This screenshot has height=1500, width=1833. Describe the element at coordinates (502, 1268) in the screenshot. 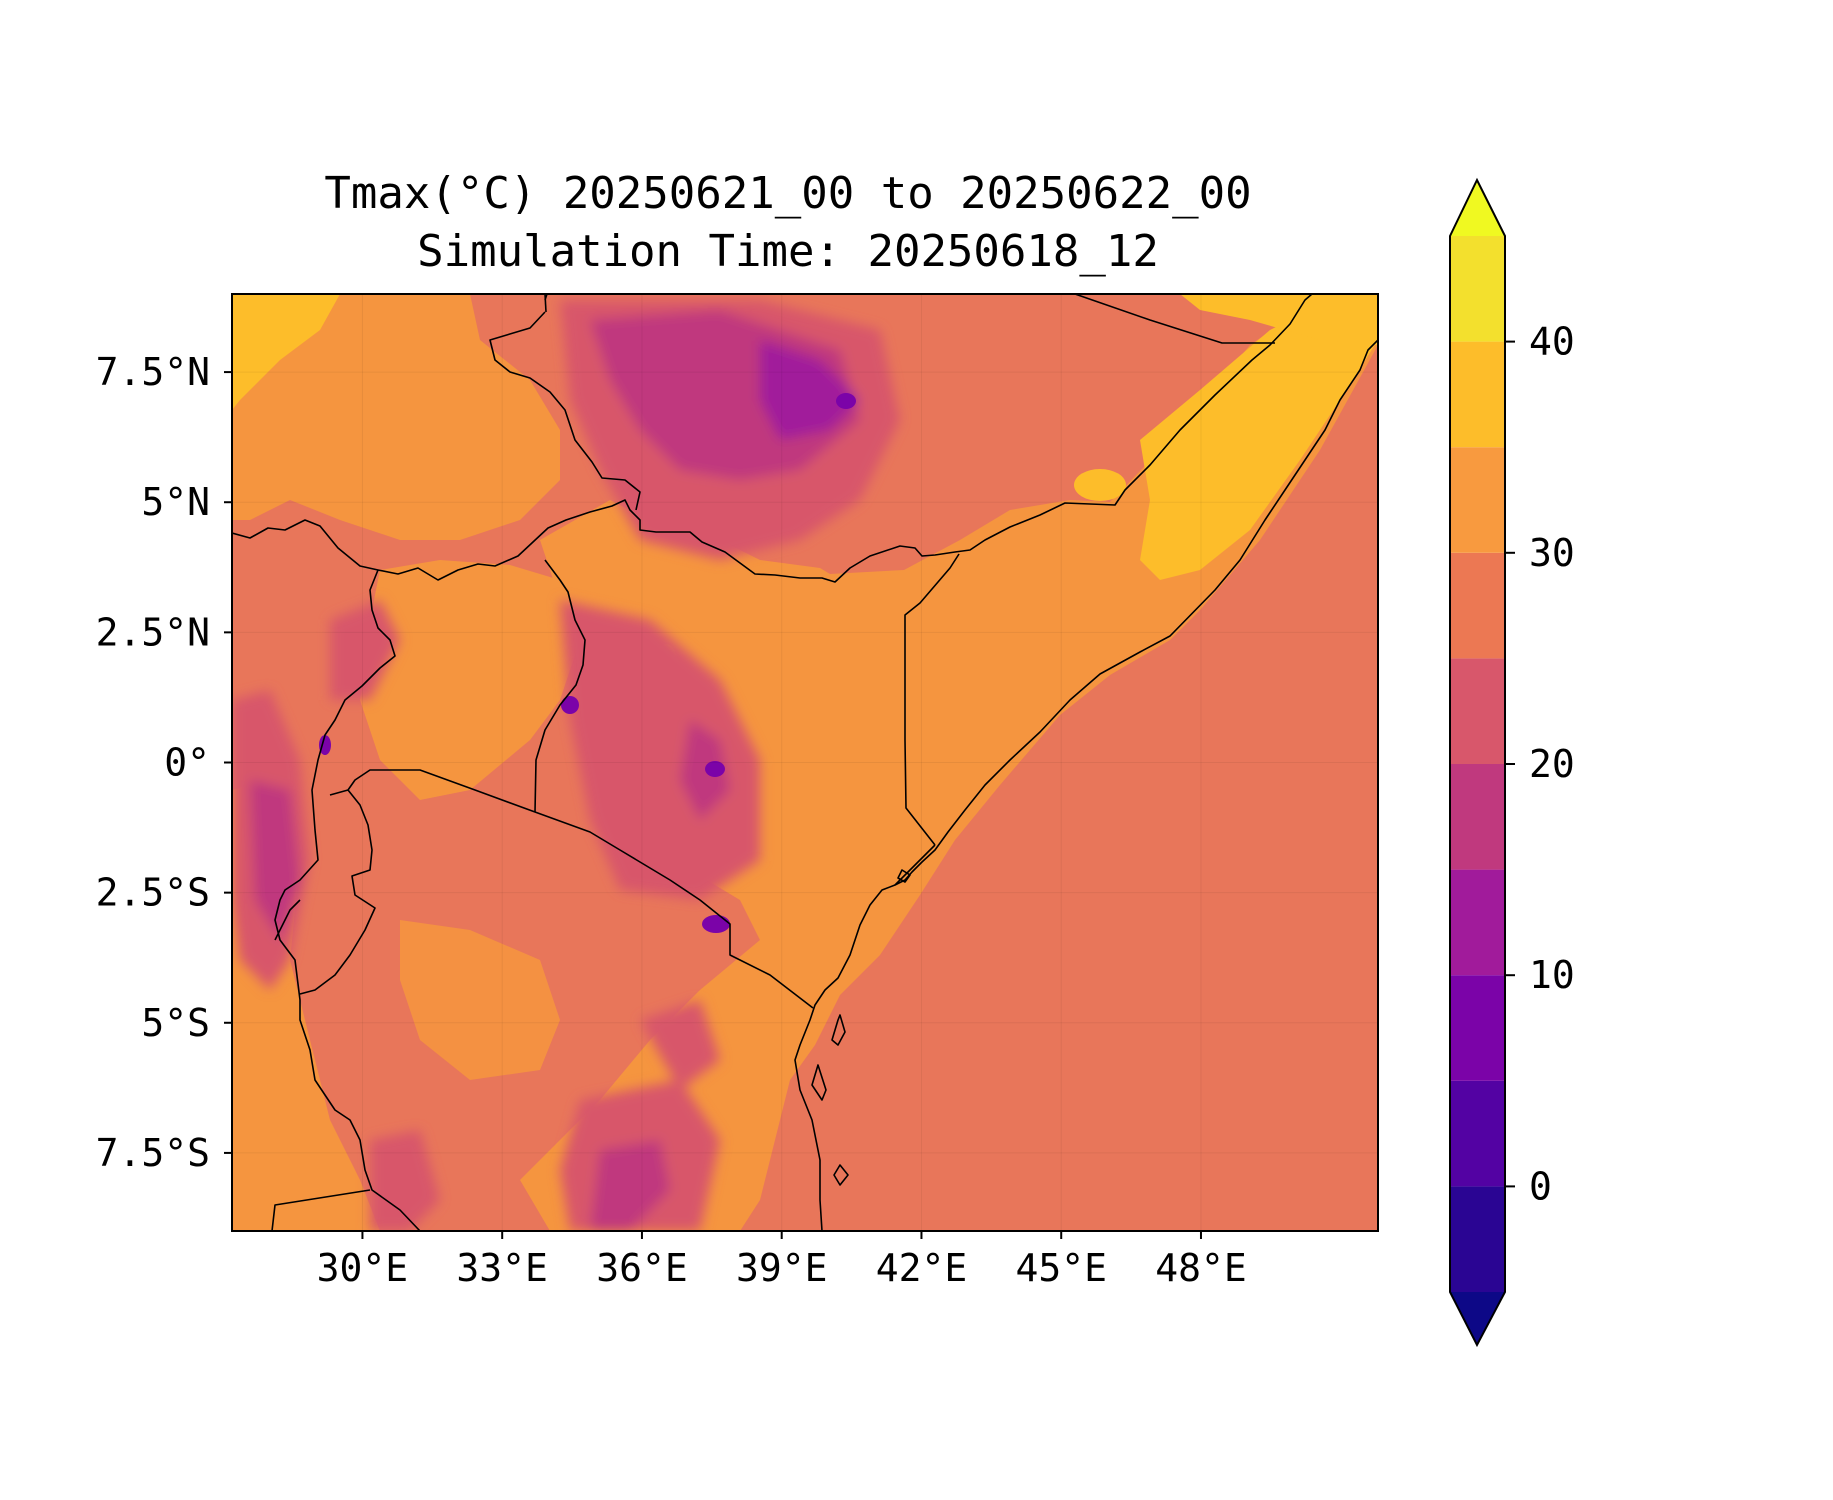

I see `x-tick-label: 33°E` at that location.